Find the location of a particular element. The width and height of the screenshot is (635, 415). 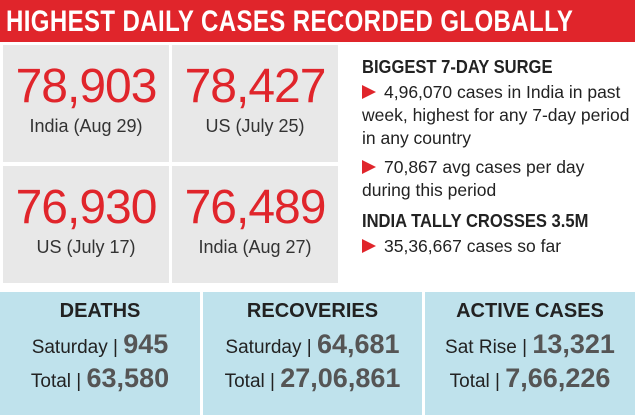

tile-label: India (Aug 27) is located at coordinates (255, 247).